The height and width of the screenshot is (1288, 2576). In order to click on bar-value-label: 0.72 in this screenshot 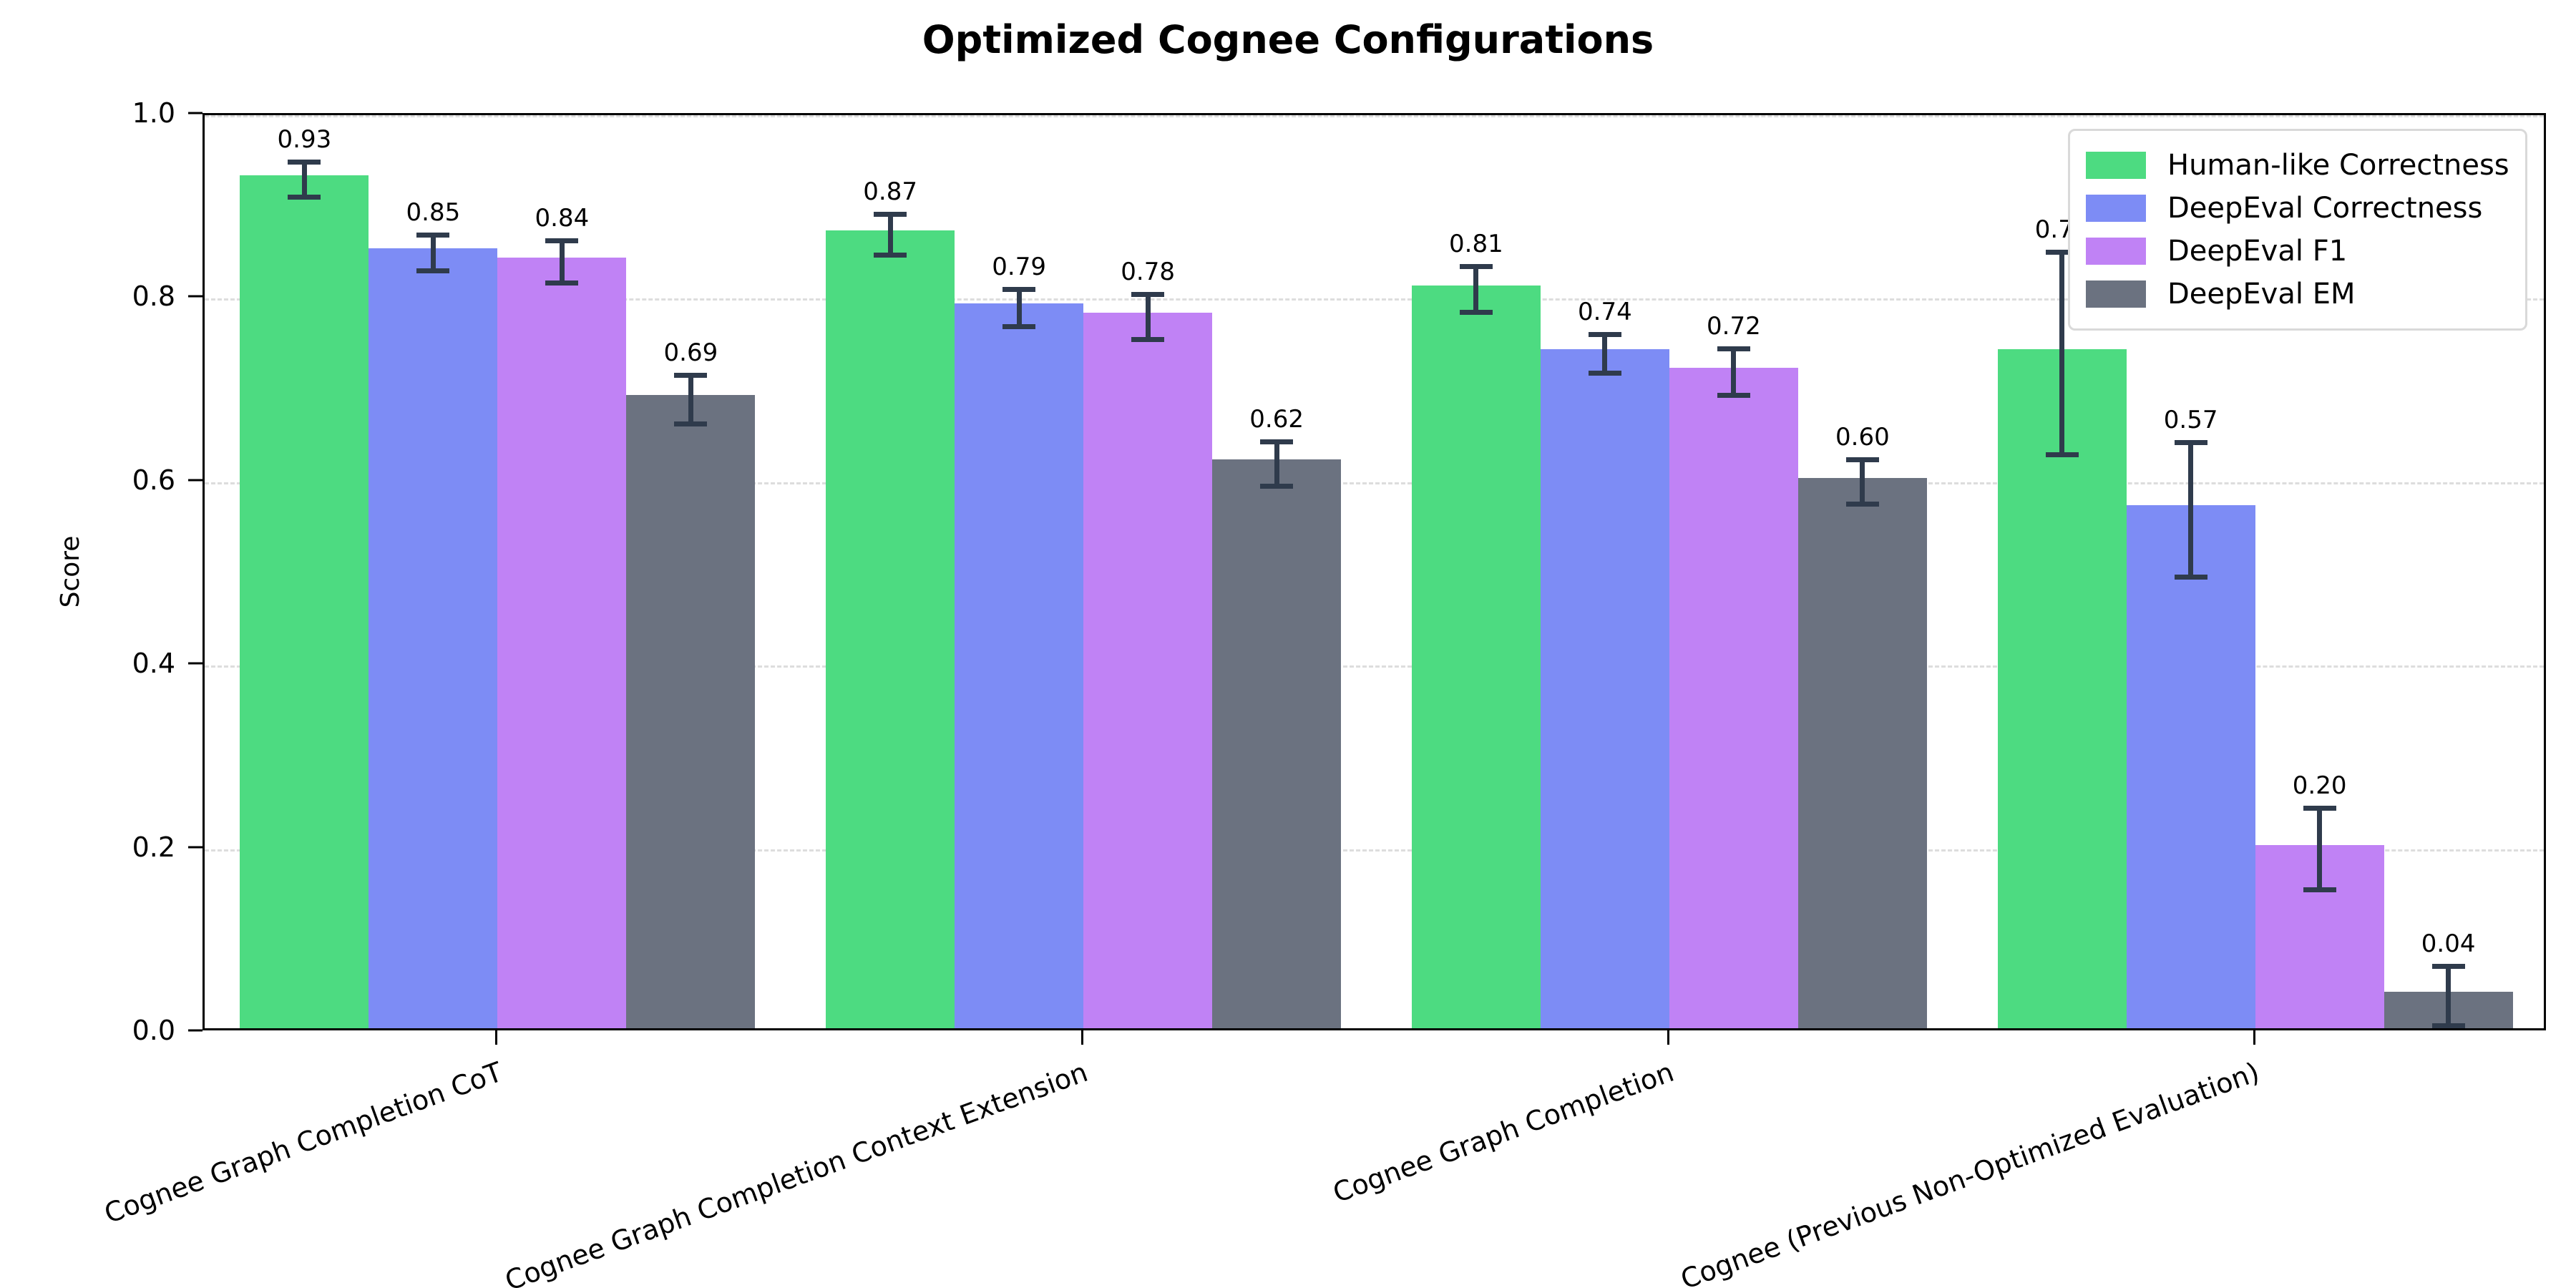, I will do `click(1734, 326)`.